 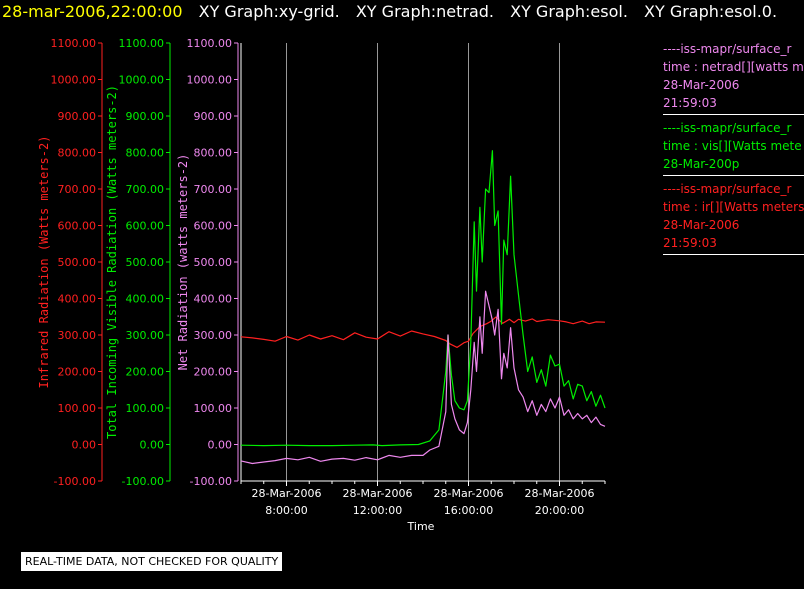 I want to click on y-tick-label-infrared: 400.00, so click(x=77, y=299).